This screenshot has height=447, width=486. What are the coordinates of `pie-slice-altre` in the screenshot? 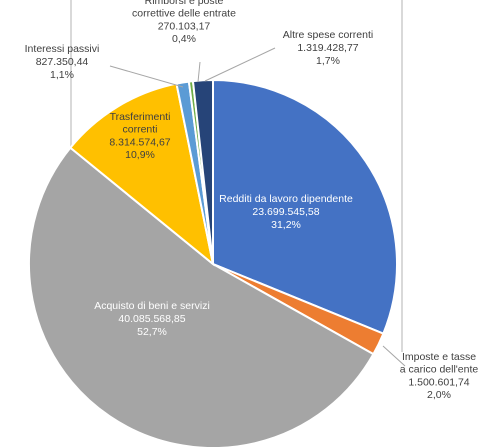 It's located at (202, 171).